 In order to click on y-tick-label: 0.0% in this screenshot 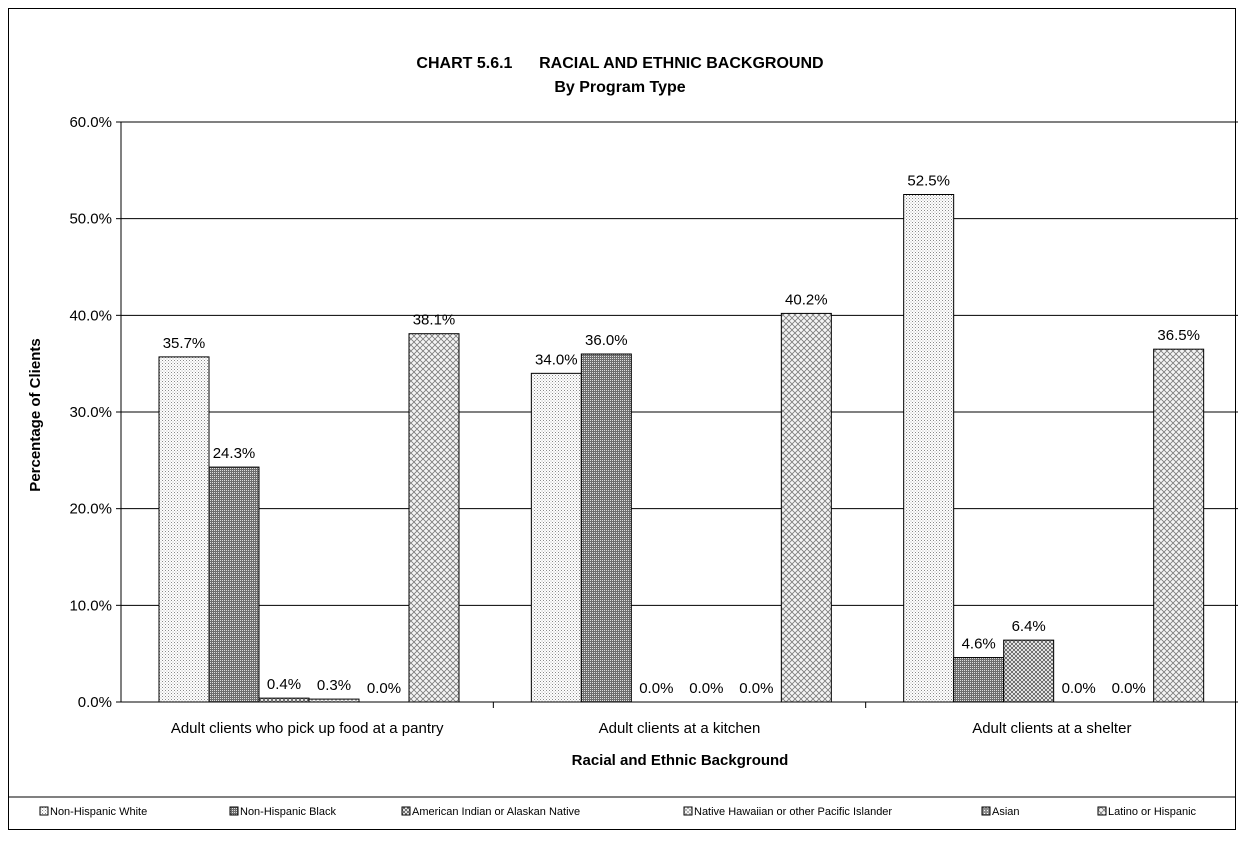, I will do `click(95, 702)`.